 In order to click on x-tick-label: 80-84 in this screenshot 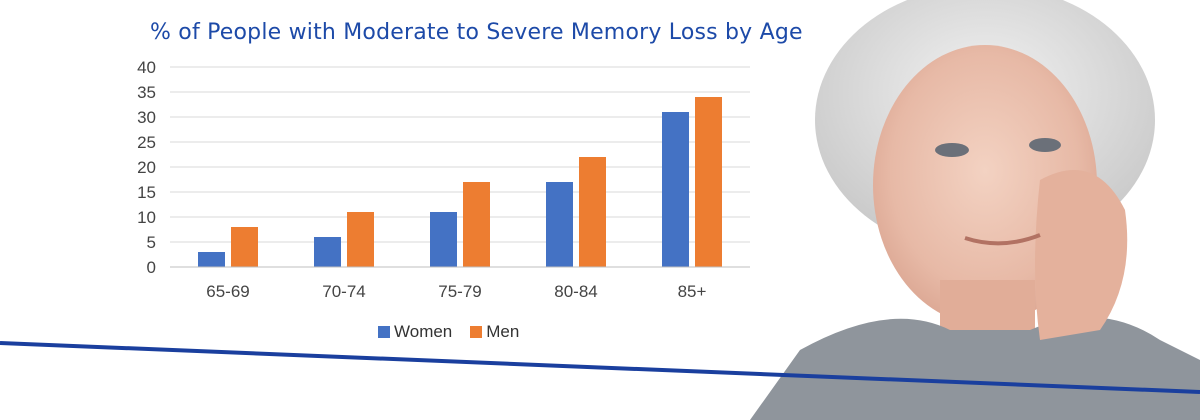, I will do `click(575, 291)`.